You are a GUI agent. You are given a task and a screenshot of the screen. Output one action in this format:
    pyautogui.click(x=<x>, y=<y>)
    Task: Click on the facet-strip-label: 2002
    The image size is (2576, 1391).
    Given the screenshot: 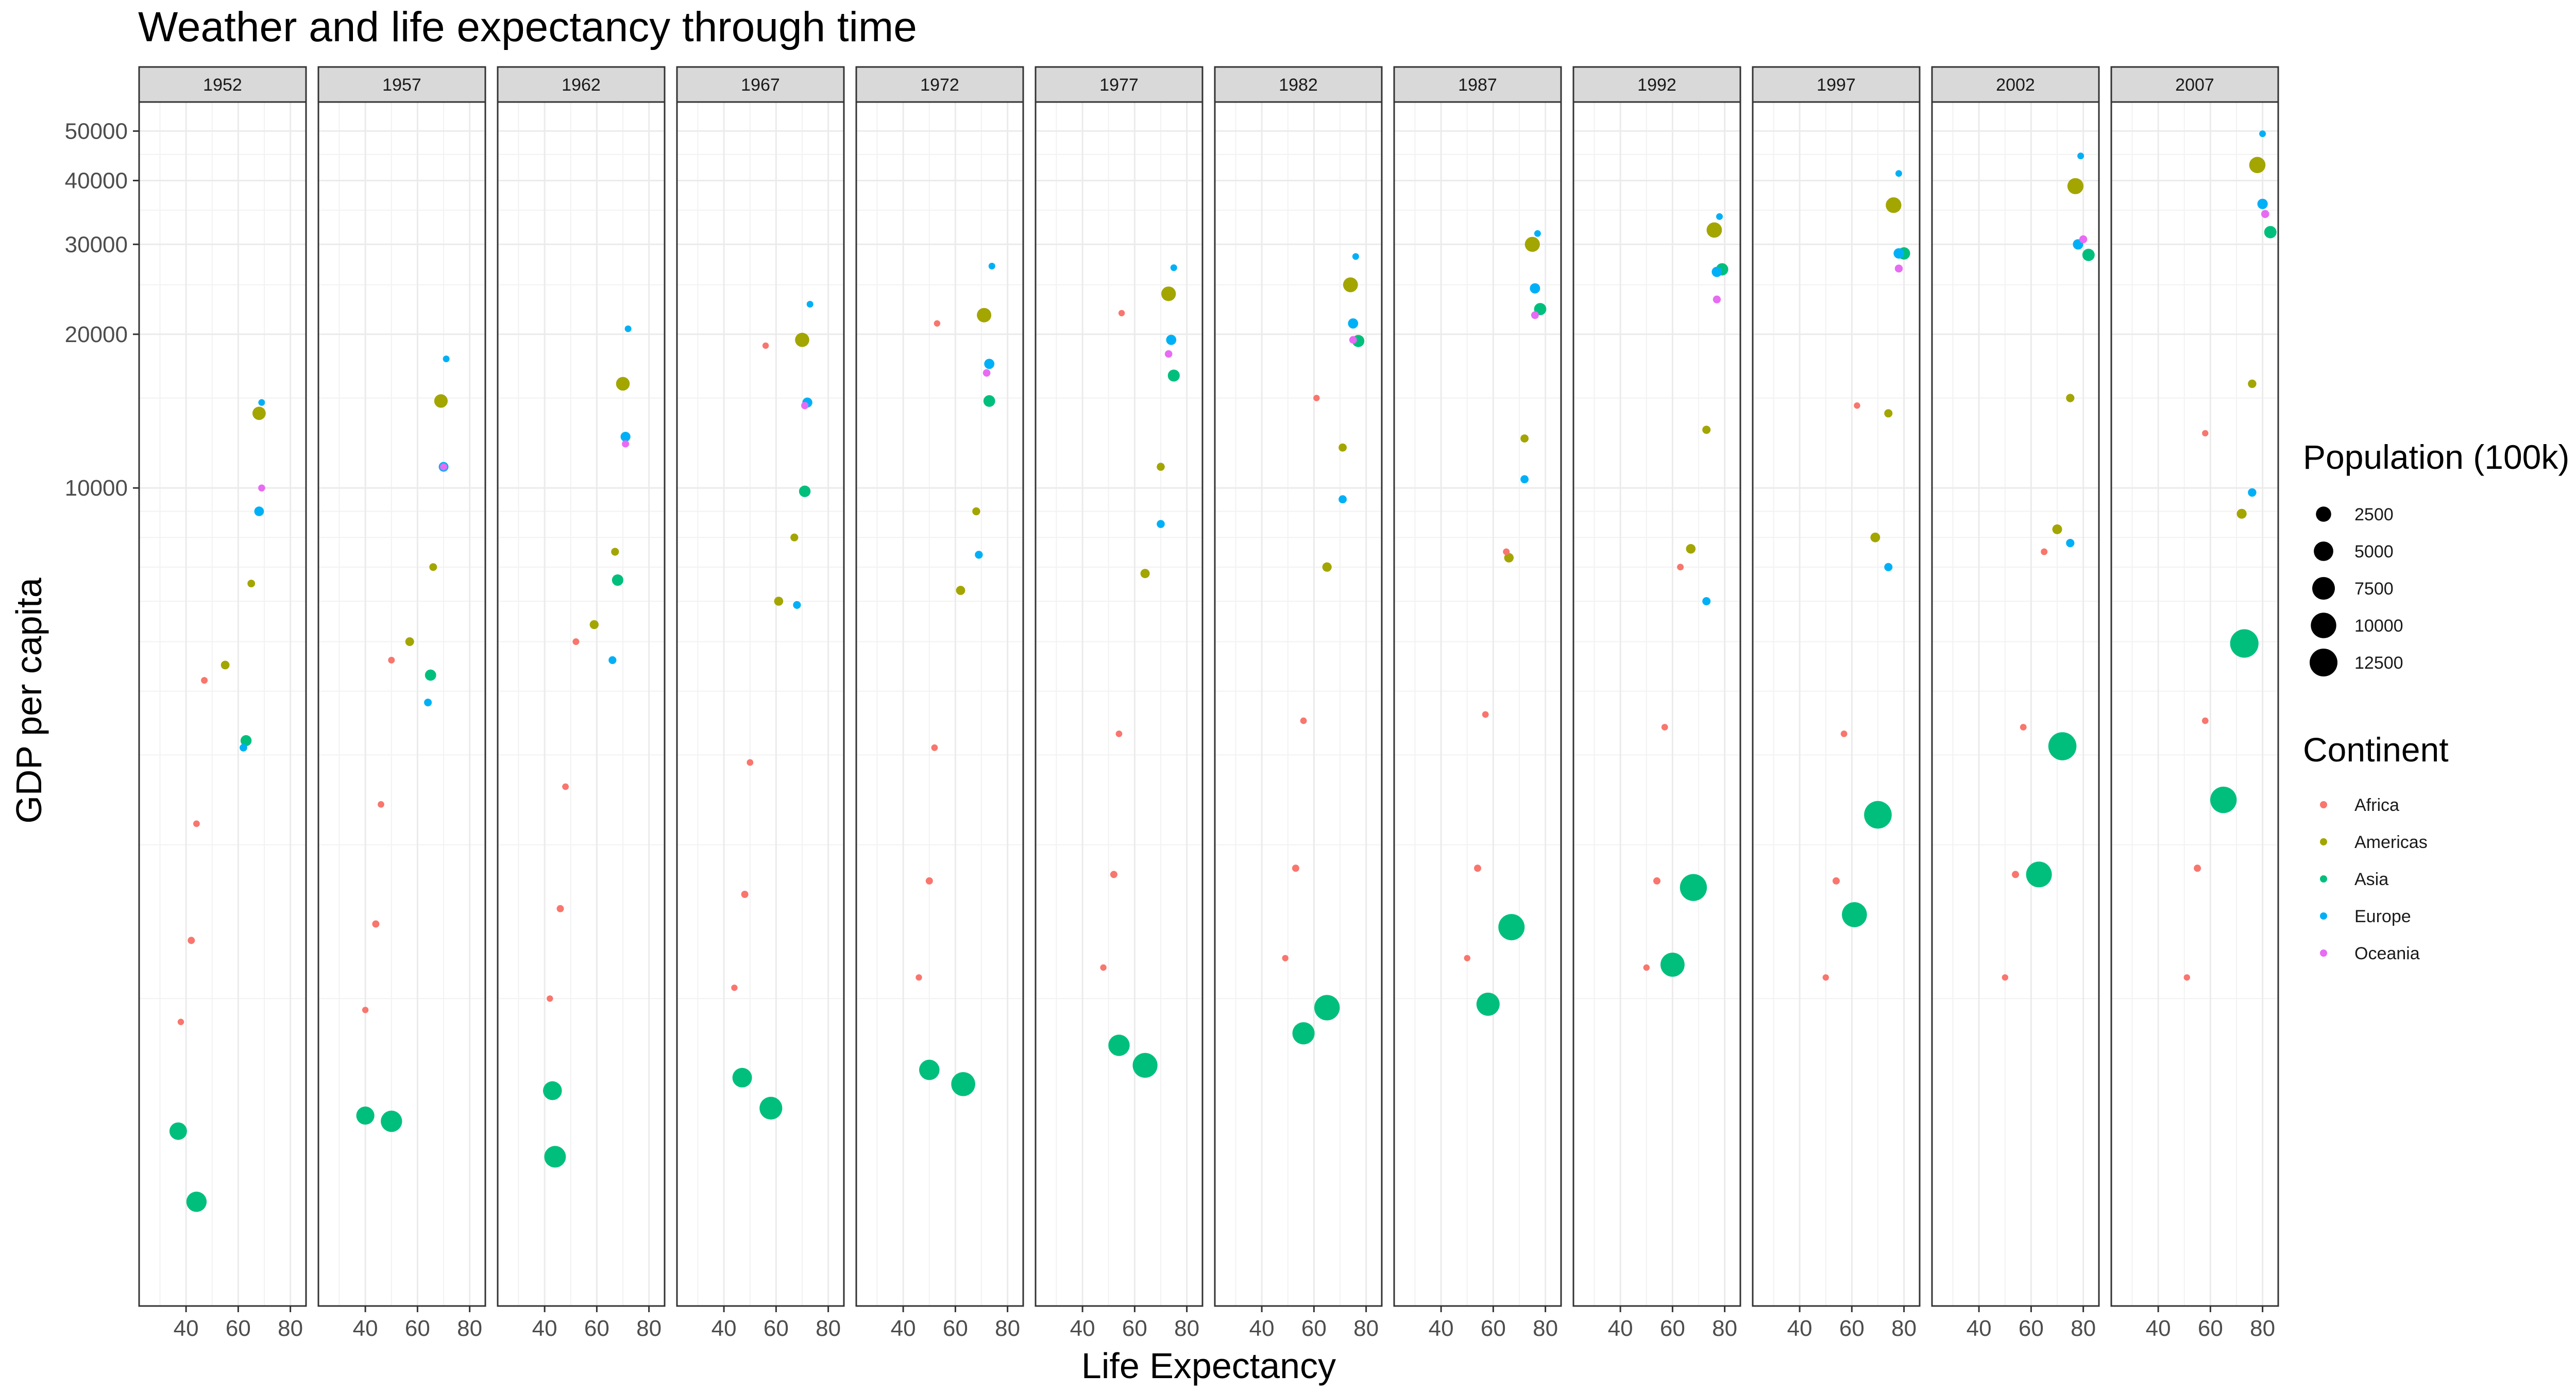 What is the action you would take?
    pyautogui.click(x=2015, y=85)
    